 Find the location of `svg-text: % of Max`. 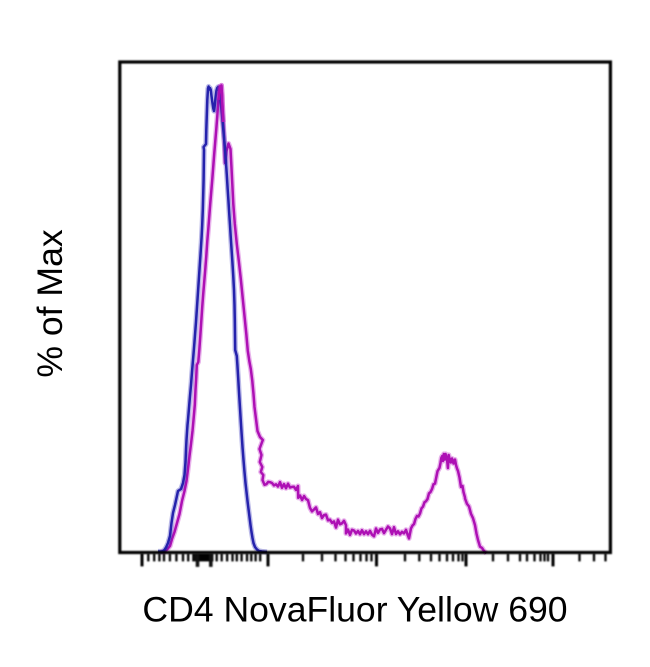

svg-text: % of Max is located at coordinates (50, 303).